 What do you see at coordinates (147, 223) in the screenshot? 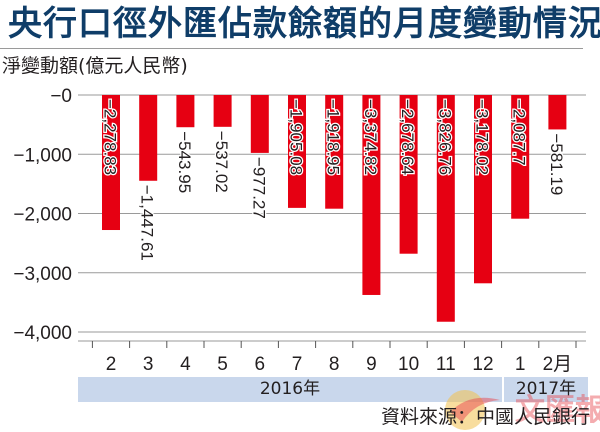
I see `data-label: −1,447.61` at bounding box center [147, 223].